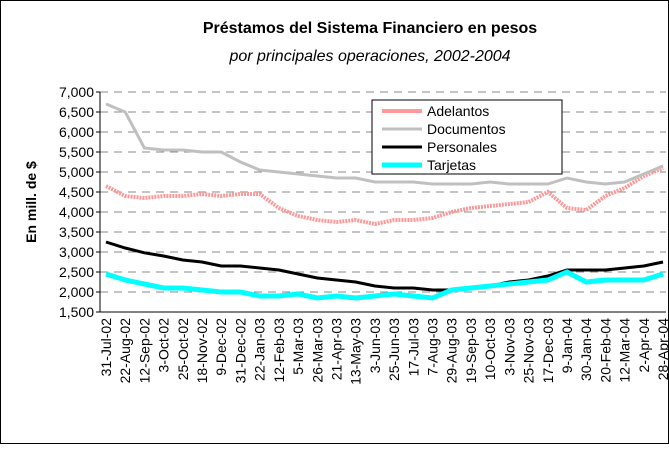 The width and height of the screenshot is (669, 449). What do you see at coordinates (662, 349) in the screenshot?
I see `x-tick-label: 28-Apr-04` at bounding box center [662, 349].